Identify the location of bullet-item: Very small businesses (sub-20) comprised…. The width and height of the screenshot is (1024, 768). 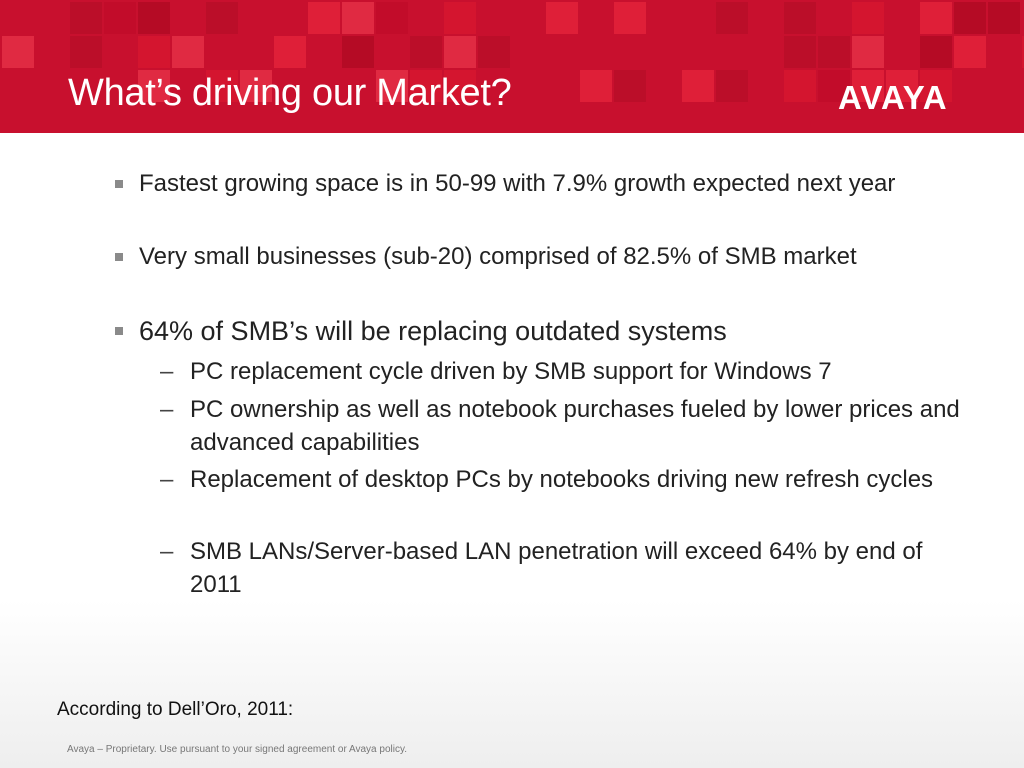
(522, 257).